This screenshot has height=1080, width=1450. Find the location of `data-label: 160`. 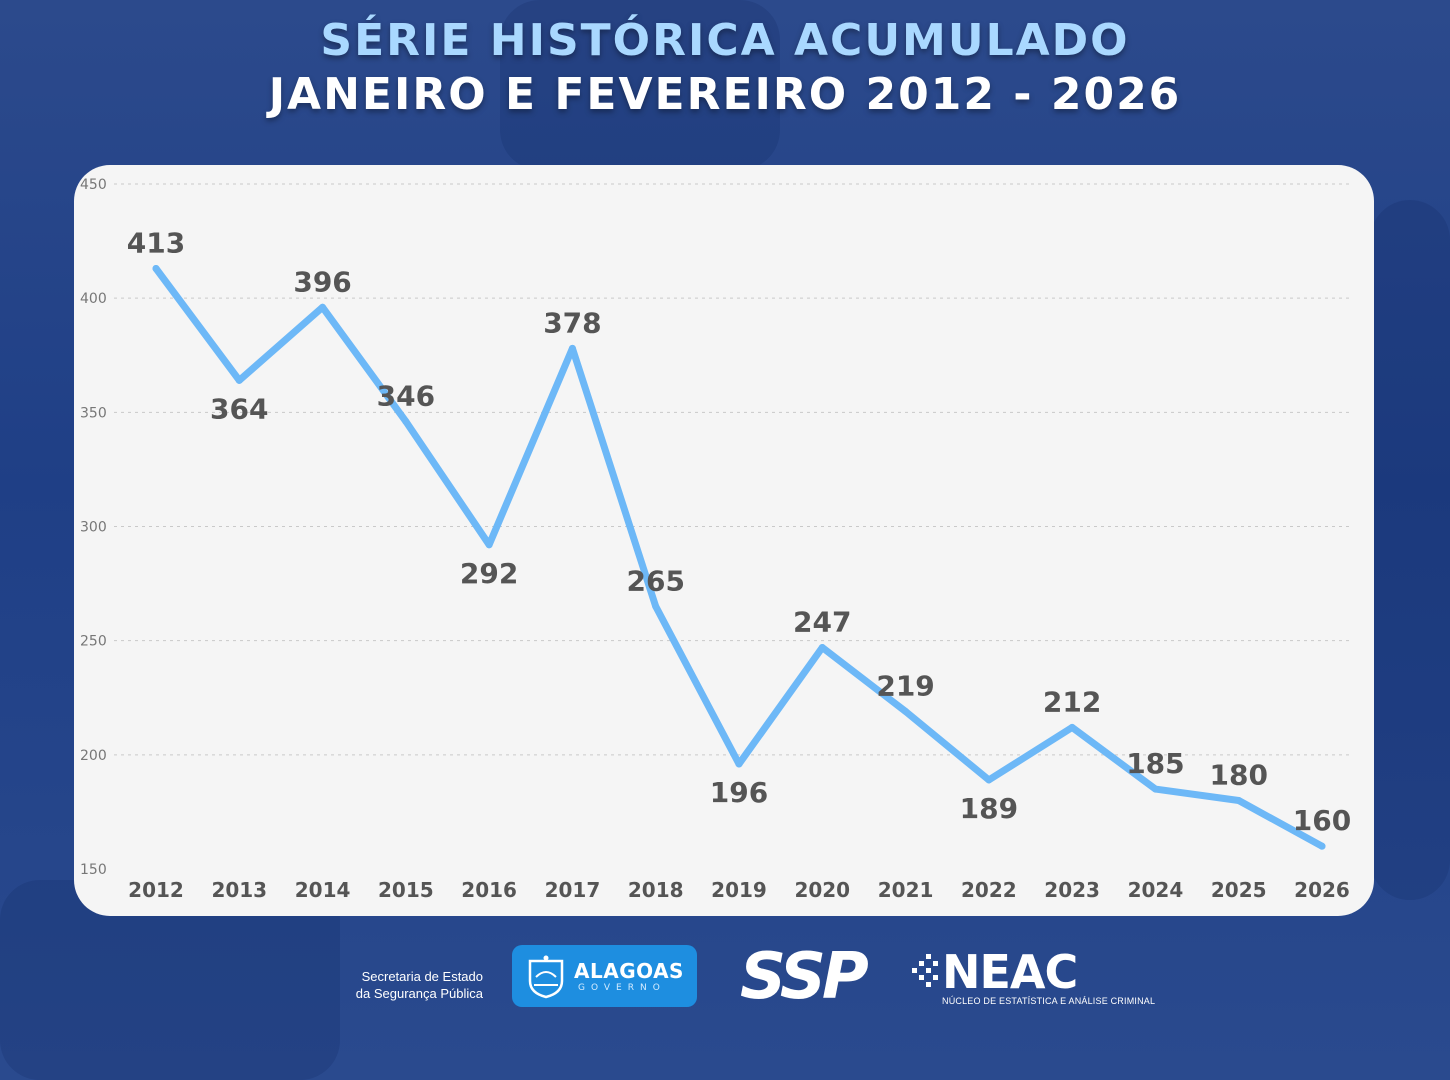

data-label: 160 is located at coordinates (1322, 820).